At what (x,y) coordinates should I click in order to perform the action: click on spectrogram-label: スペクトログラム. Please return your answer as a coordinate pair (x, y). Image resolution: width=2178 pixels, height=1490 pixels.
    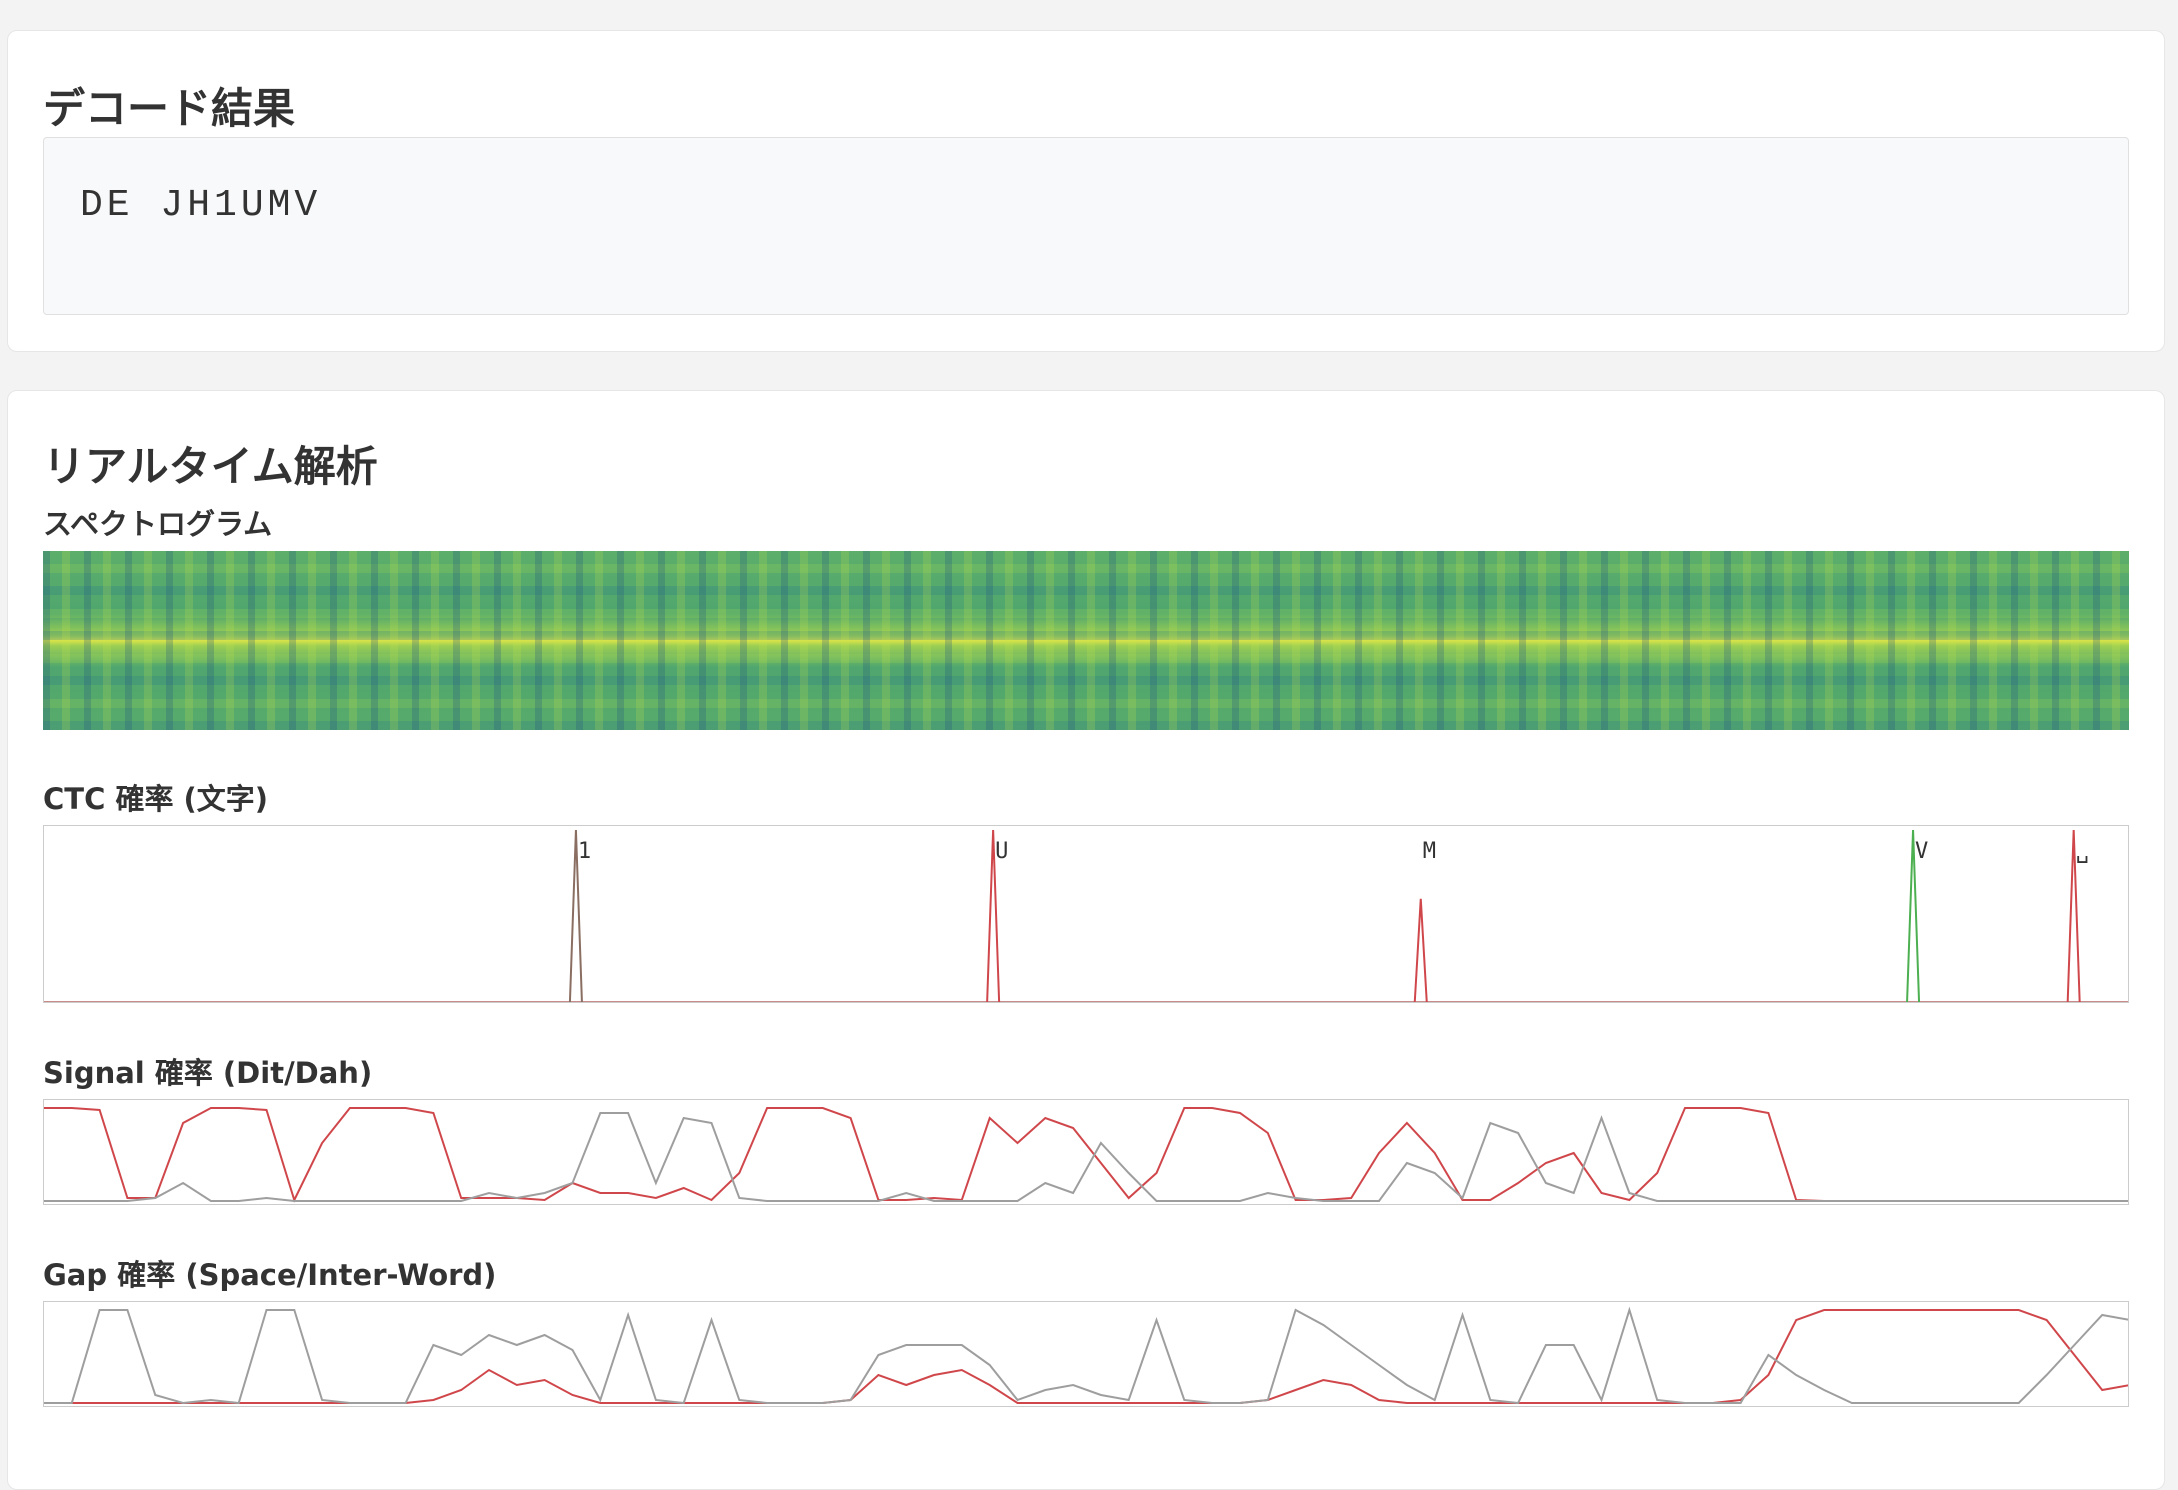
    Looking at the image, I should click on (158, 524).